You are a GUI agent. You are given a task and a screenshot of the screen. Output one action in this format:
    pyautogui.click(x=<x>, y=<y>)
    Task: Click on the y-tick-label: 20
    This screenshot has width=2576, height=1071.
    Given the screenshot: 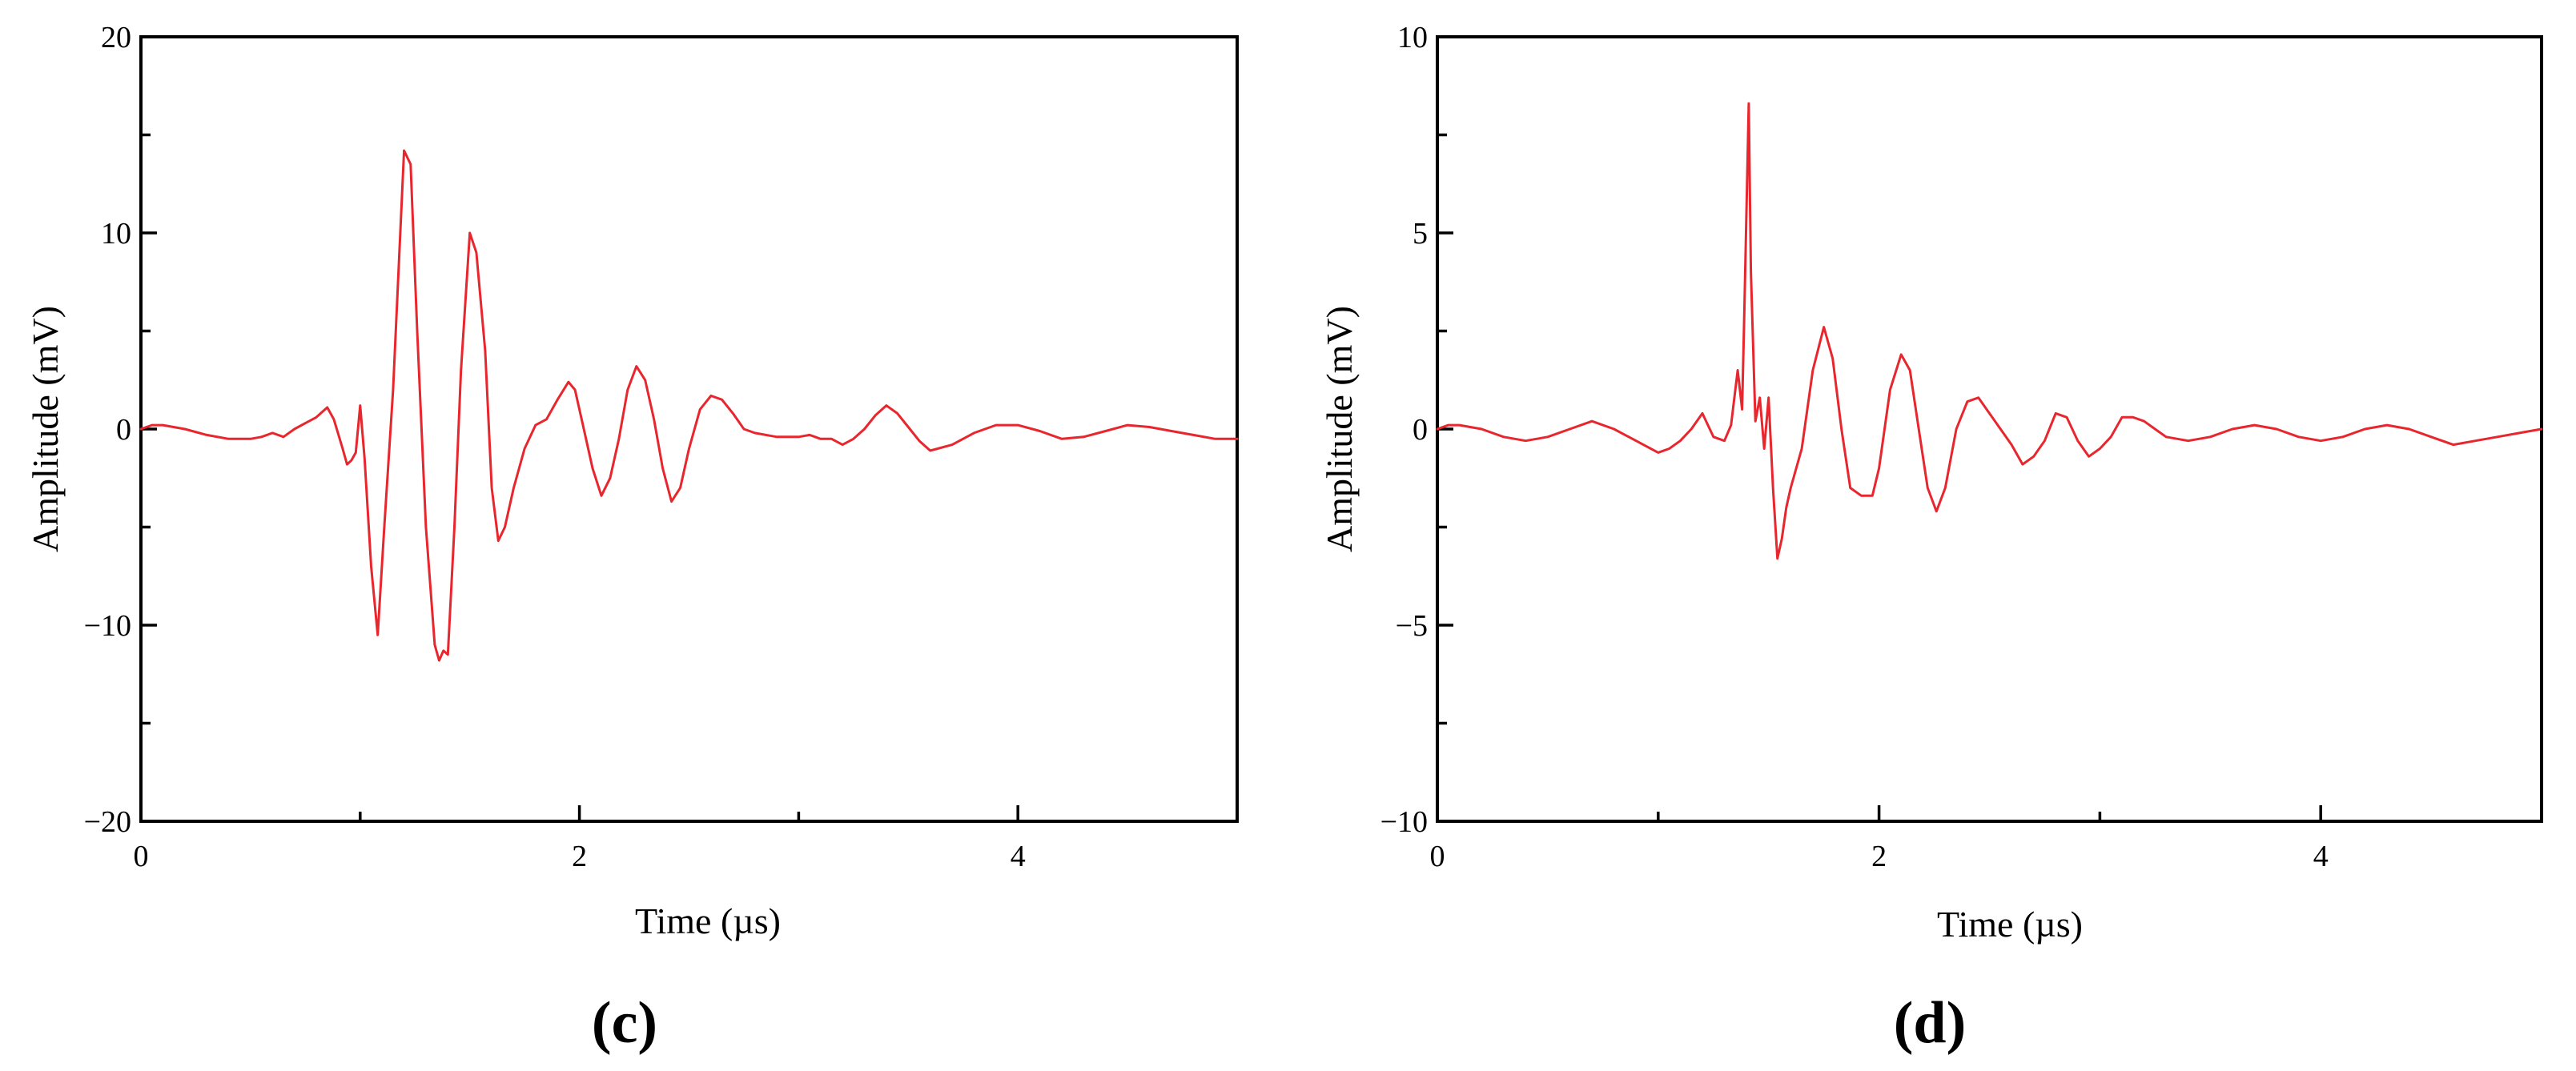 What is the action you would take?
    pyautogui.click(x=116, y=37)
    